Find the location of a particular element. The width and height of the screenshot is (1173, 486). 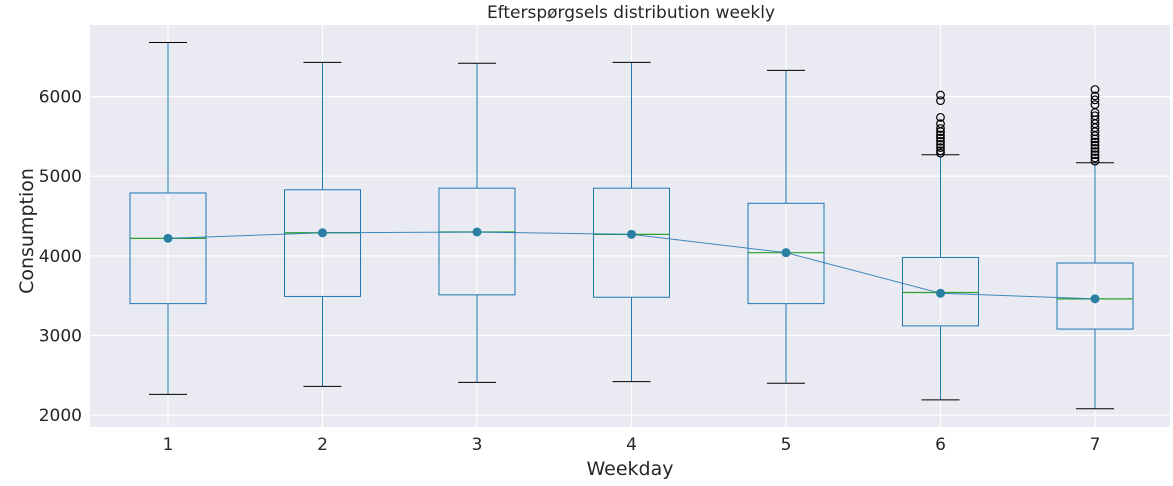

y-tick-label: 2000 is located at coordinates (60, 416).